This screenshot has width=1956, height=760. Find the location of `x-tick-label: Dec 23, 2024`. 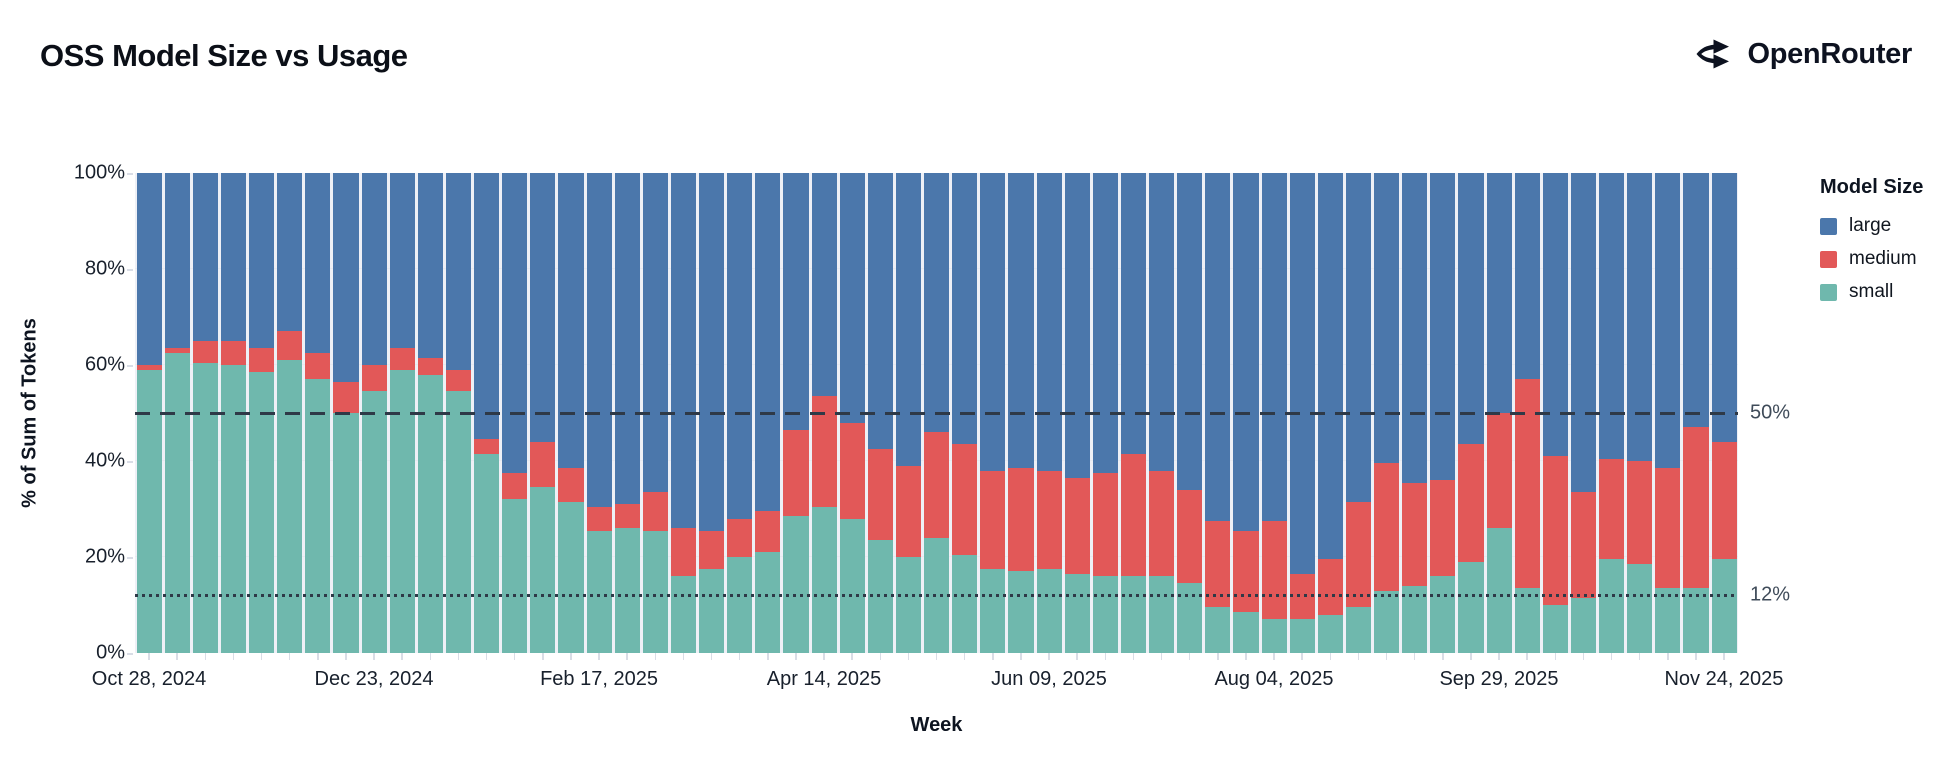

x-tick-label: Dec 23, 2024 is located at coordinates (374, 679).